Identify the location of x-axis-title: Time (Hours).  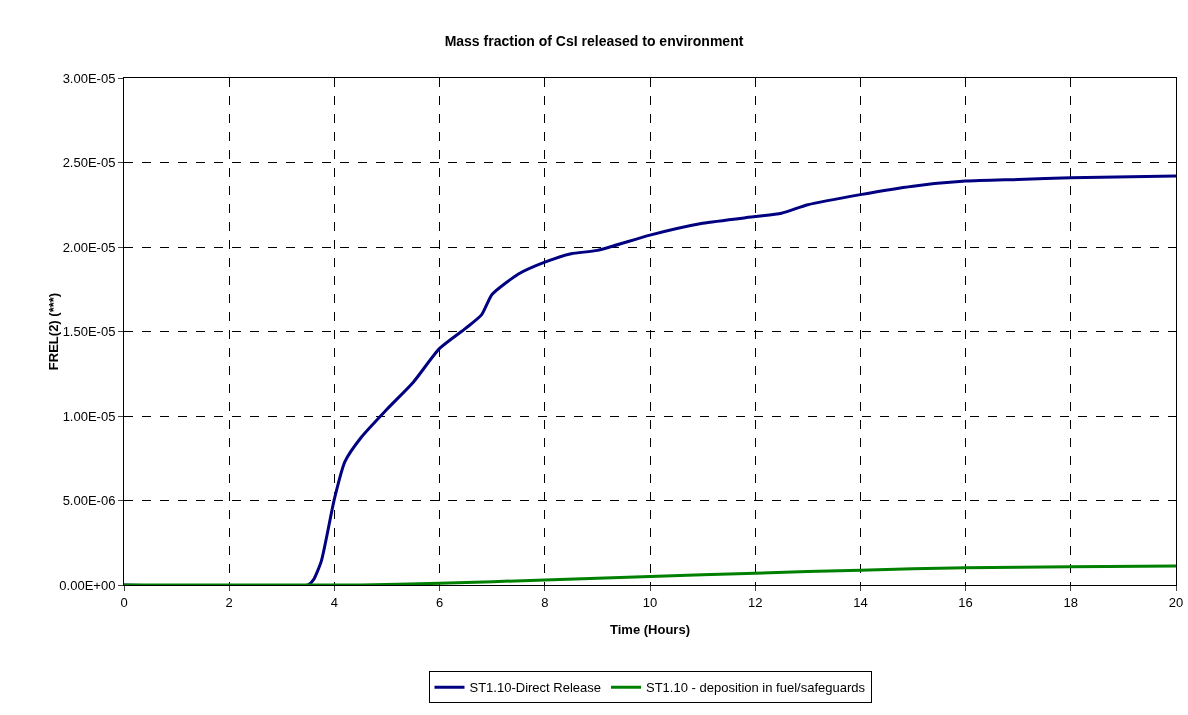
(650, 629).